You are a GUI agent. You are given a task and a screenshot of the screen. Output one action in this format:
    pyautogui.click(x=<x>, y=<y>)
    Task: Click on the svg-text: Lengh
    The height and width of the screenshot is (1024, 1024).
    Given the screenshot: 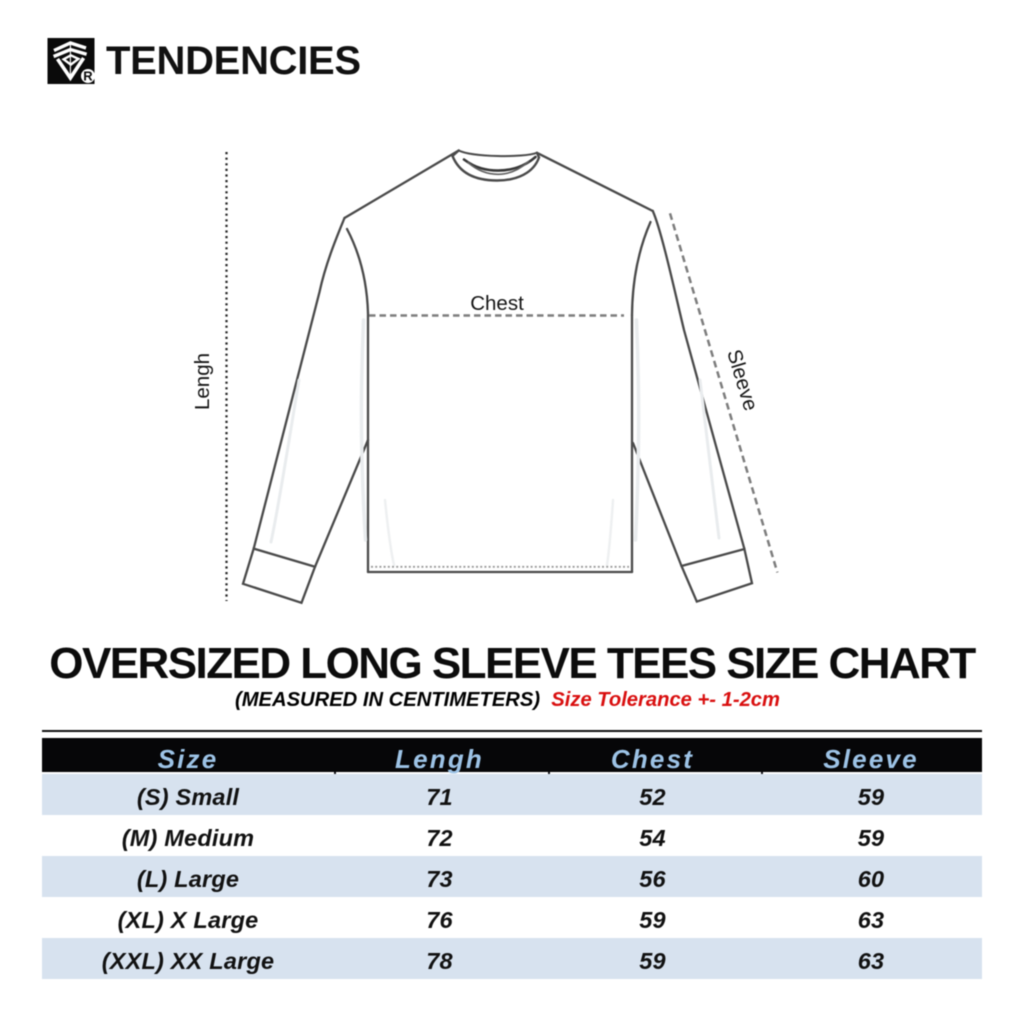 What is the action you would take?
    pyautogui.click(x=202, y=381)
    